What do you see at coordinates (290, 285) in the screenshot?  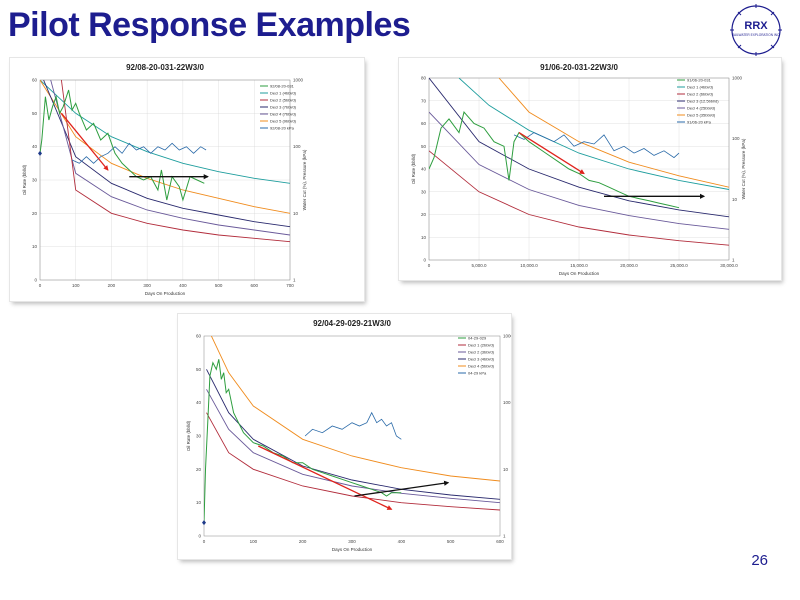 I see `x-tick-label: 700` at bounding box center [290, 285].